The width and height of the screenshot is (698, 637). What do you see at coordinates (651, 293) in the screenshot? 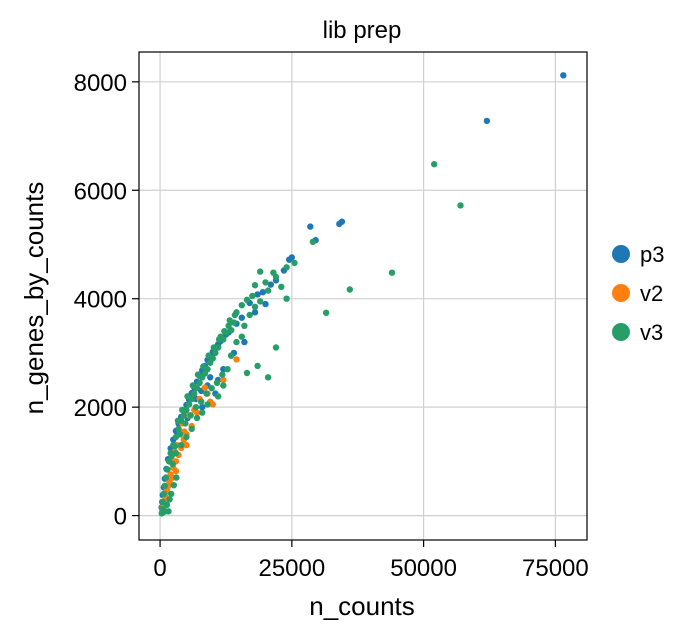
I see `legend-label-v2: v2` at bounding box center [651, 293].